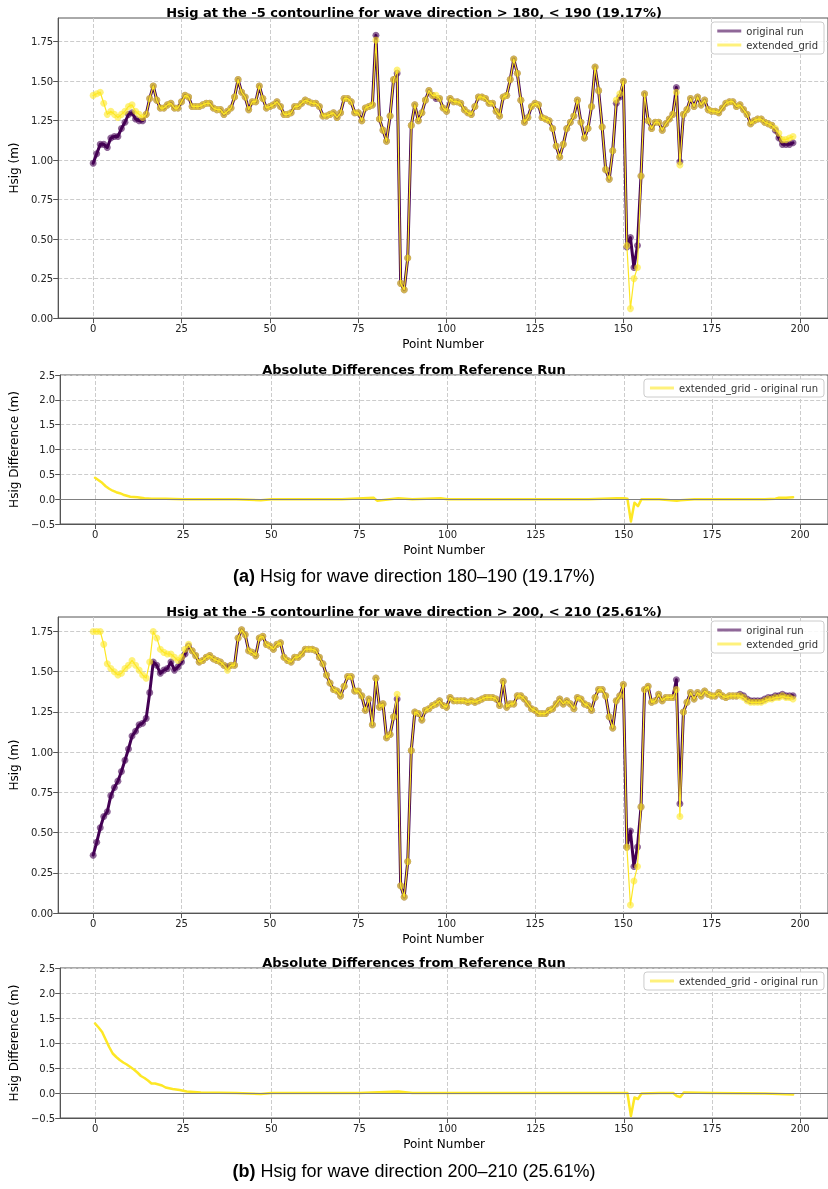 This screenshot has width=828, height=1189. I want to click on chart-title: Hsig at the -5 contourline for wave direction > 200, < 210 (25.61%), so click(414, 611).